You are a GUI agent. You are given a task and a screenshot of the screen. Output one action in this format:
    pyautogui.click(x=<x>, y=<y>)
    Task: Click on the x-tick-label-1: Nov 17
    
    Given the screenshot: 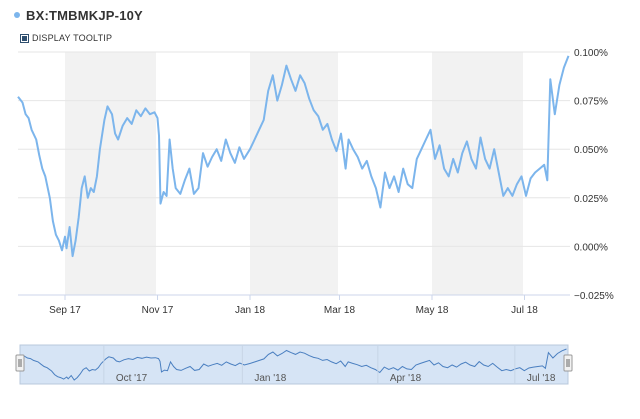 What is the action you would take?
    pyautogui.click(x=158, y=310)
    